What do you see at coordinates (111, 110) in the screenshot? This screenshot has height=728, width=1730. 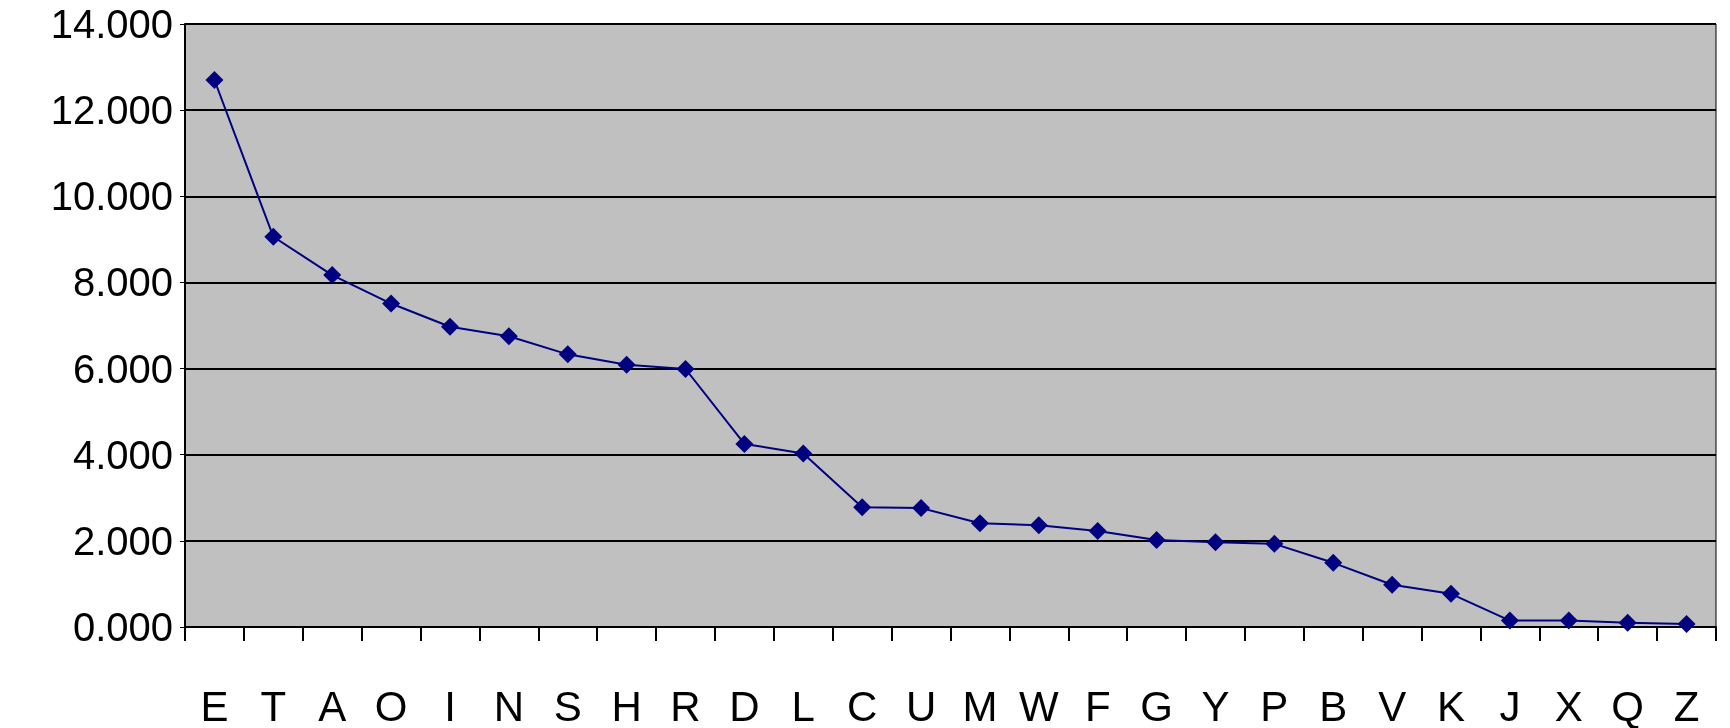 I see `y-tick-label: 12.000` at bounding box center [111, 110].